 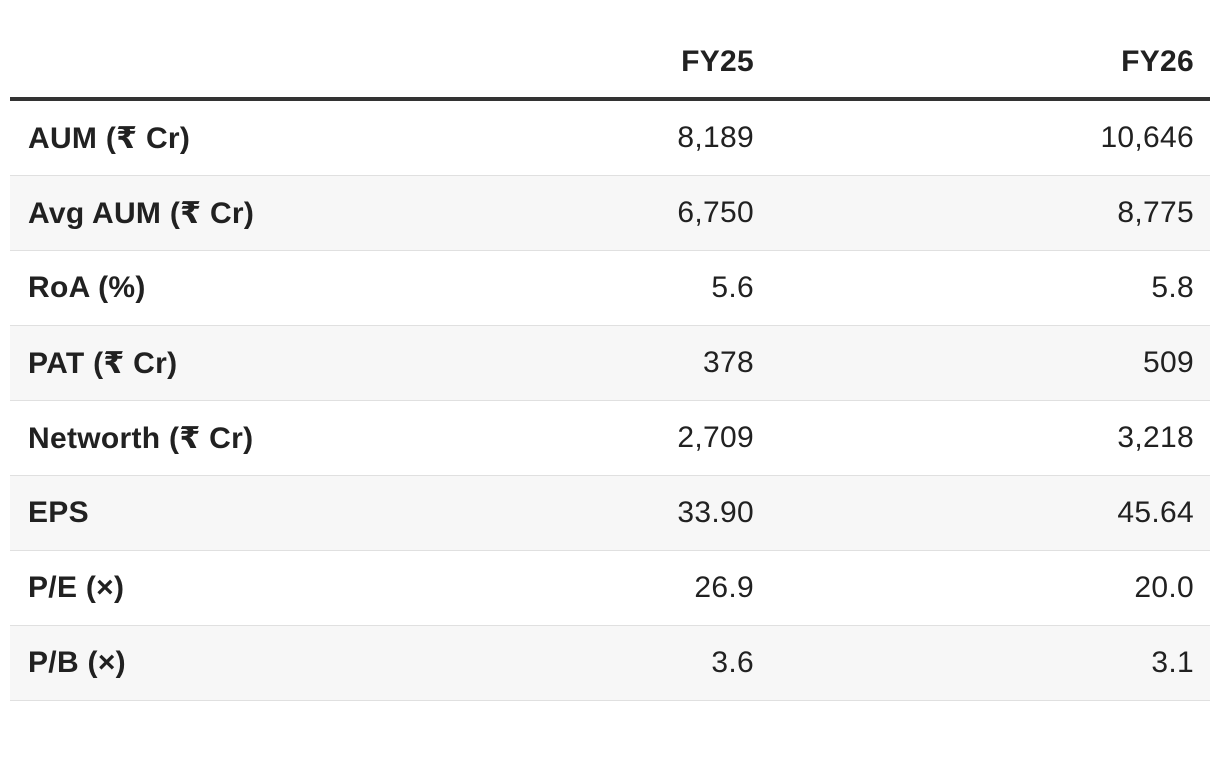 I want to click on row-label: Networth (₹ Cr), so click(x=185, y=438).